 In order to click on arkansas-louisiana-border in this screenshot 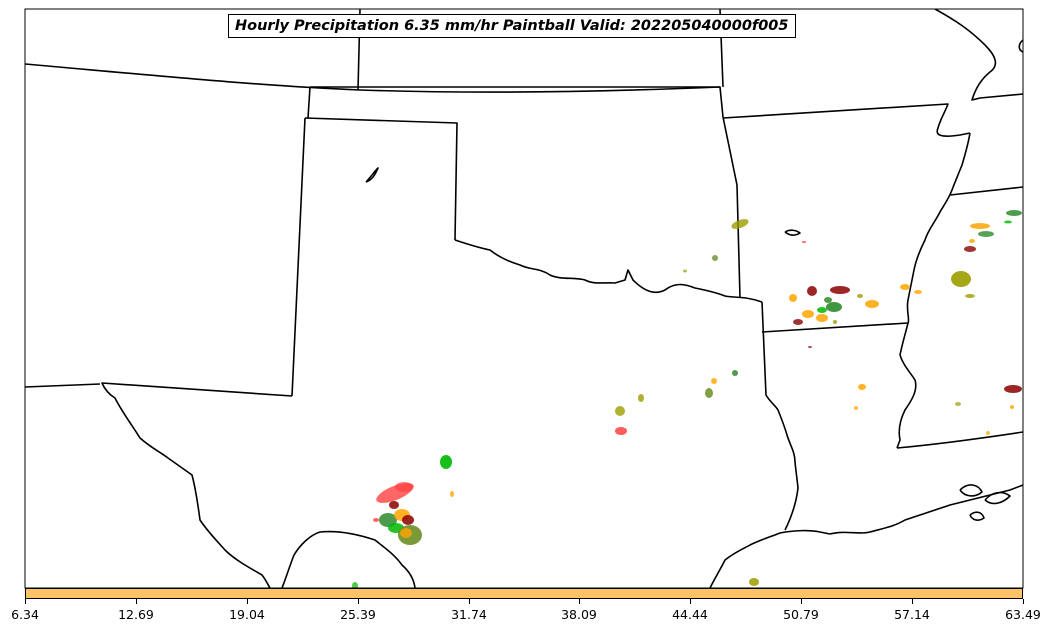, I will do `click(835, 327)`.